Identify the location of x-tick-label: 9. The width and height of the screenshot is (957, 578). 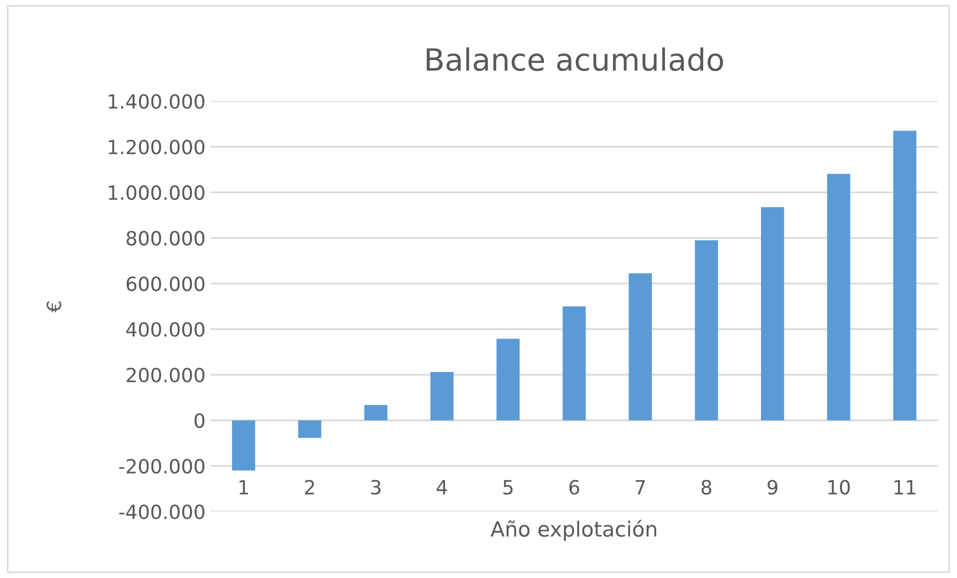
(773, 487).